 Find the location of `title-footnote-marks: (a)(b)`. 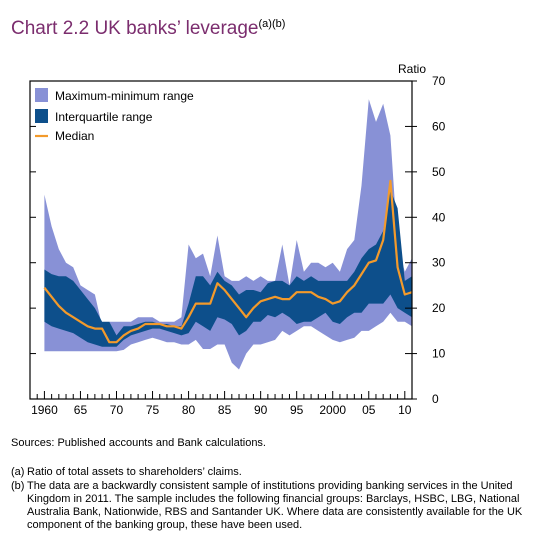

title-footnote-marks: (a)(b) is located at coordinates (272, 24).